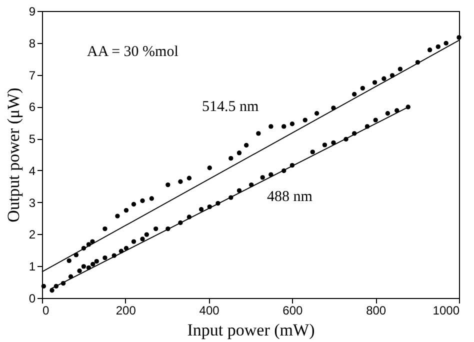 The width and height of the screenshot is (474, 342). What do you see at coordinates (132, 52) in the screenshot?
I see `annotation: AA = 30 %mol` at bounding box center [132, 52].